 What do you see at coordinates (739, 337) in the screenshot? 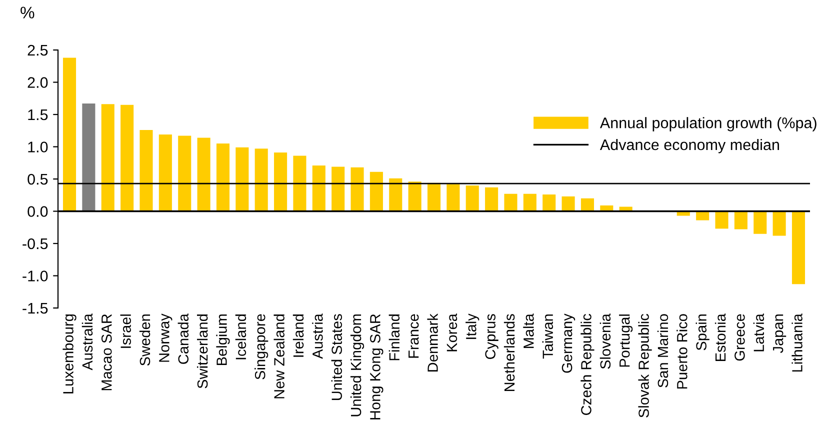
I see `x-tick-label: Greece` at bounding box center [739, 337].